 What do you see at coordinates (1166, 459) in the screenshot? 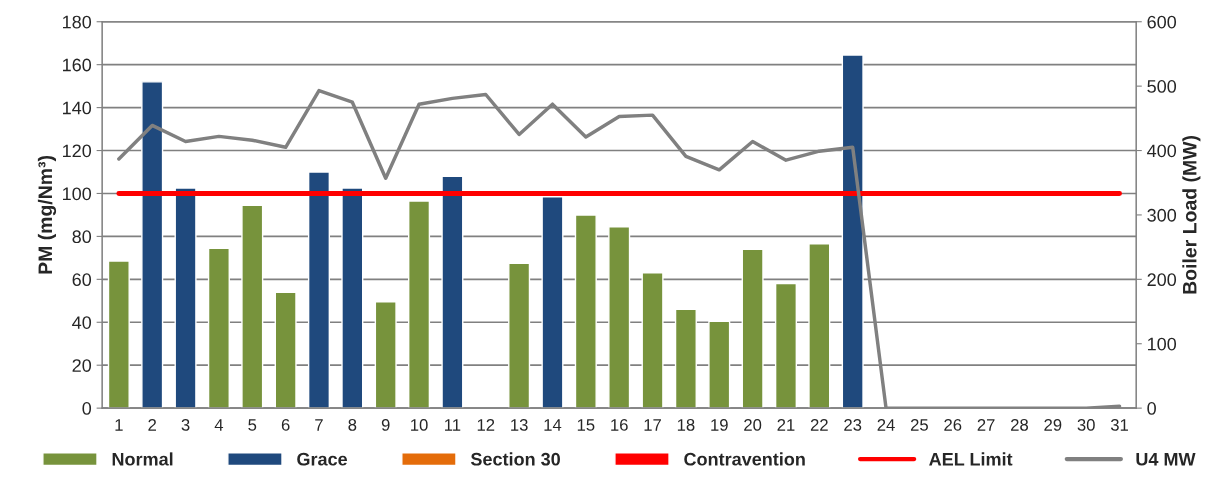
I see `legend-label: U4 MW` at bounding box center [1166, 459].